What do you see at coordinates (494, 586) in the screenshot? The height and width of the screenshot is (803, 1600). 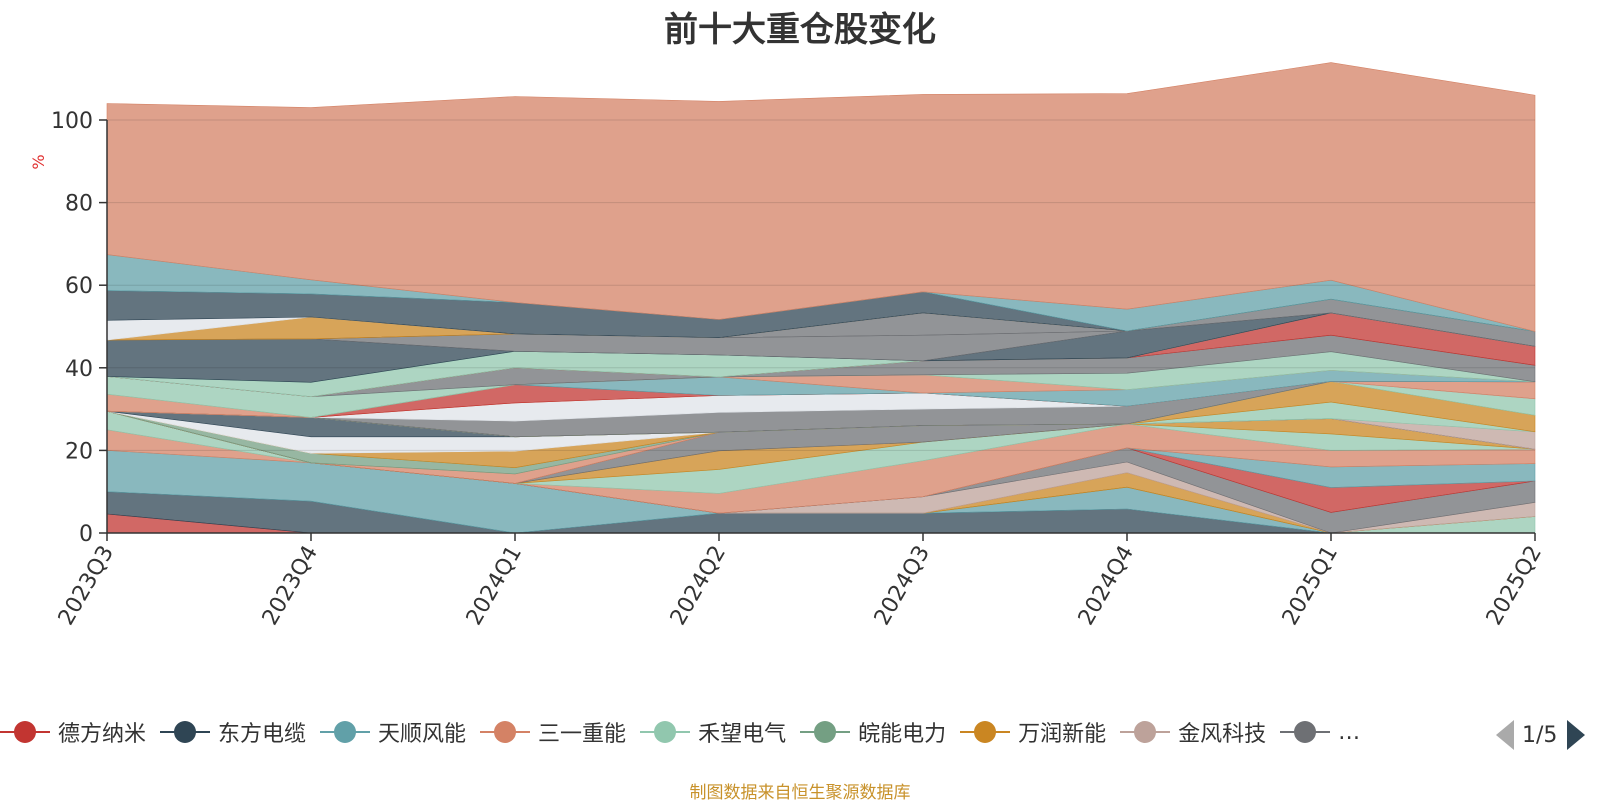 I see `x-tick-label-2: 2024Q1` at bounding box center [494, 586].